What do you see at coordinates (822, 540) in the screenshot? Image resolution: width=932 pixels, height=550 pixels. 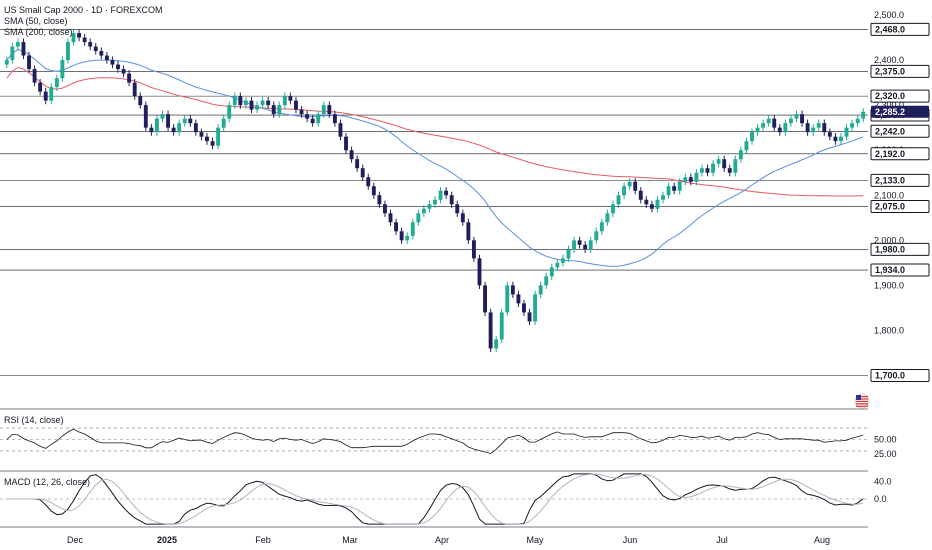 I see `x-tick-label: Aug` at bounding box center [822, 540].